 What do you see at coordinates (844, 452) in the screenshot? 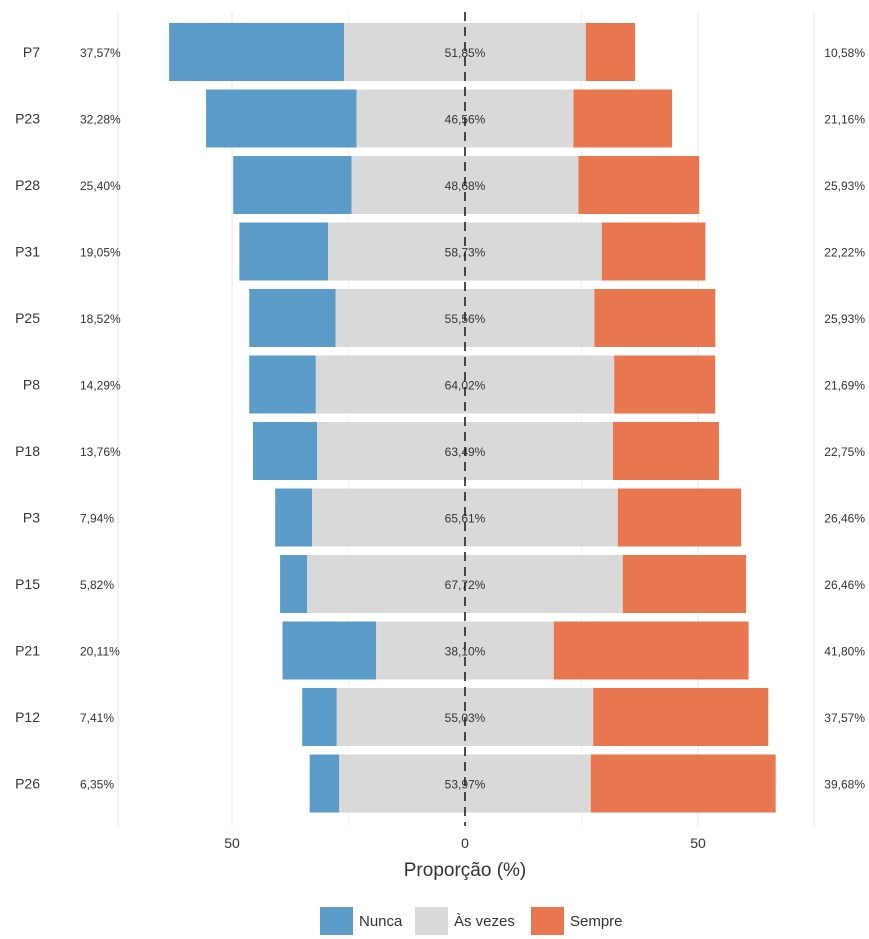
I see `right-value-label: 22,75%` at bounding box center [844, 452].